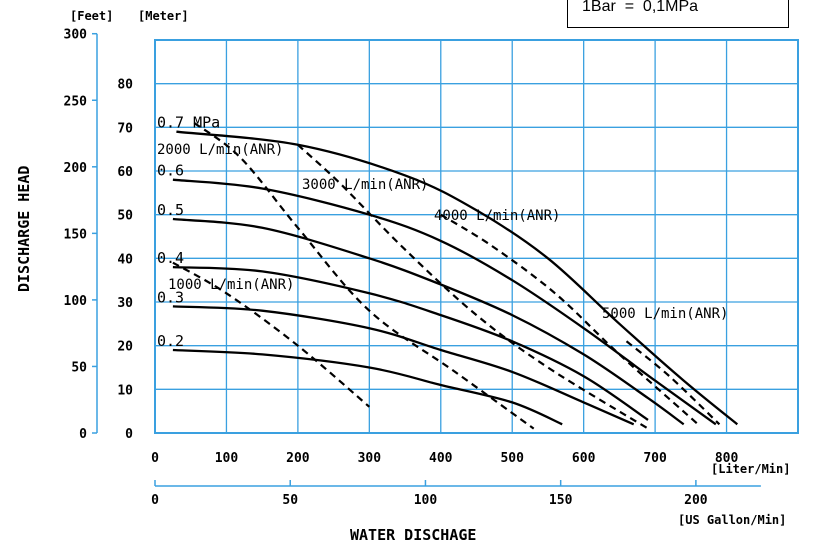 The width and height of the screenshot is (813, 547). Describe the element at coordinates (584, 458) in the screenshot. I see `x-tick-liter: 600` at that location.